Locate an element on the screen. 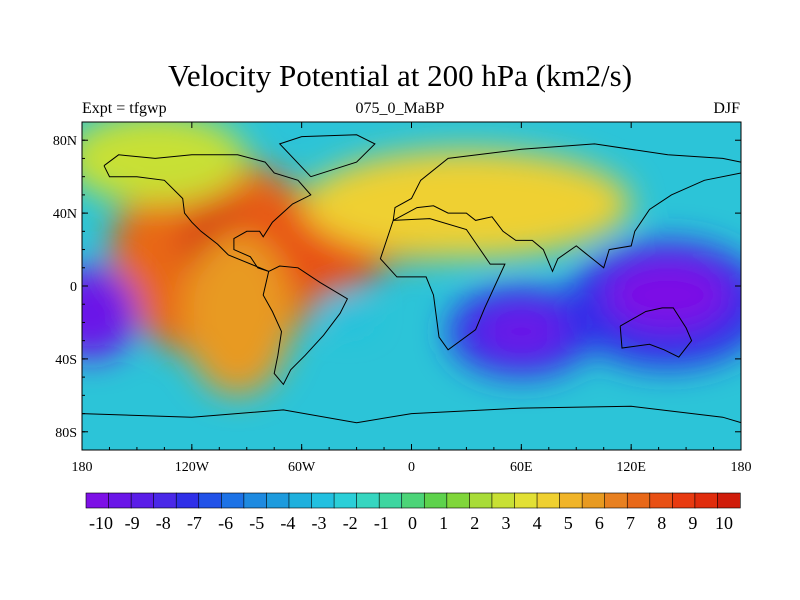 Image resolution: width=800 pixels, height=600 pixels. colorbar-label: 6 is located at coordinates (599, 523).